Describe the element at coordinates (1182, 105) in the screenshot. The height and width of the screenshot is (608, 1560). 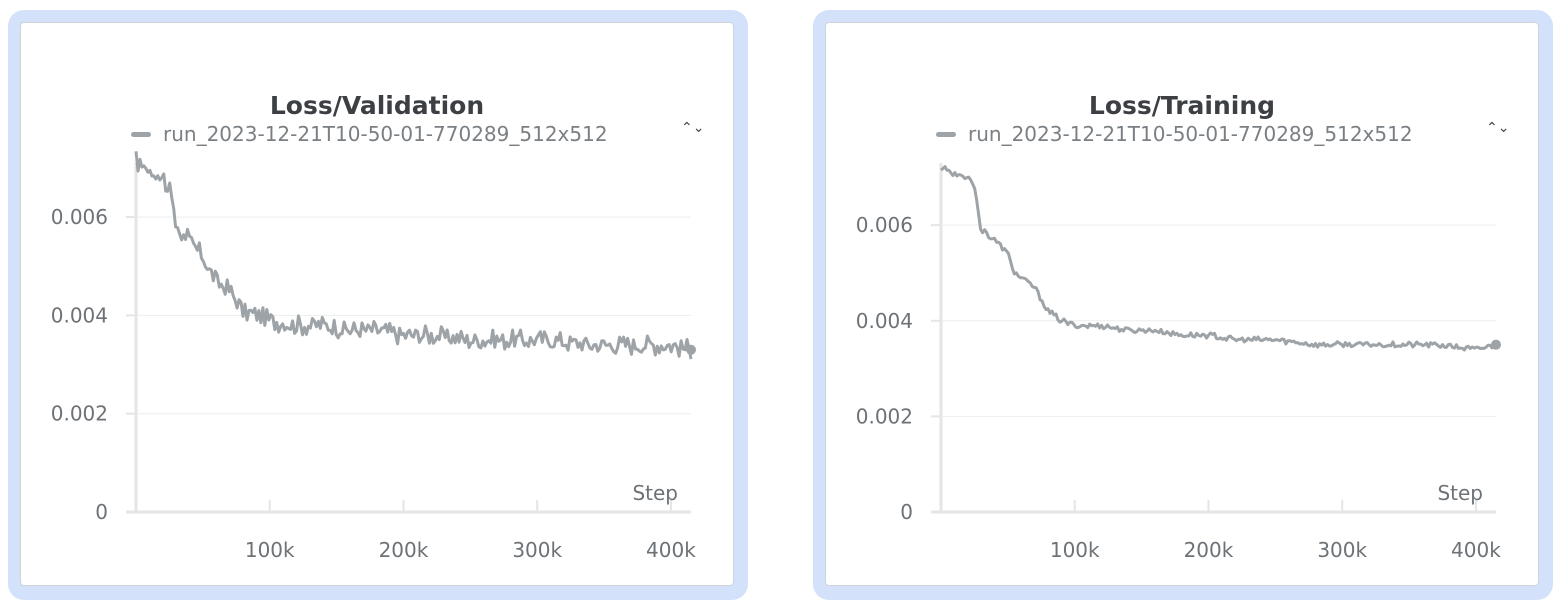
I see `chart-title: Loss/Training` at that location.